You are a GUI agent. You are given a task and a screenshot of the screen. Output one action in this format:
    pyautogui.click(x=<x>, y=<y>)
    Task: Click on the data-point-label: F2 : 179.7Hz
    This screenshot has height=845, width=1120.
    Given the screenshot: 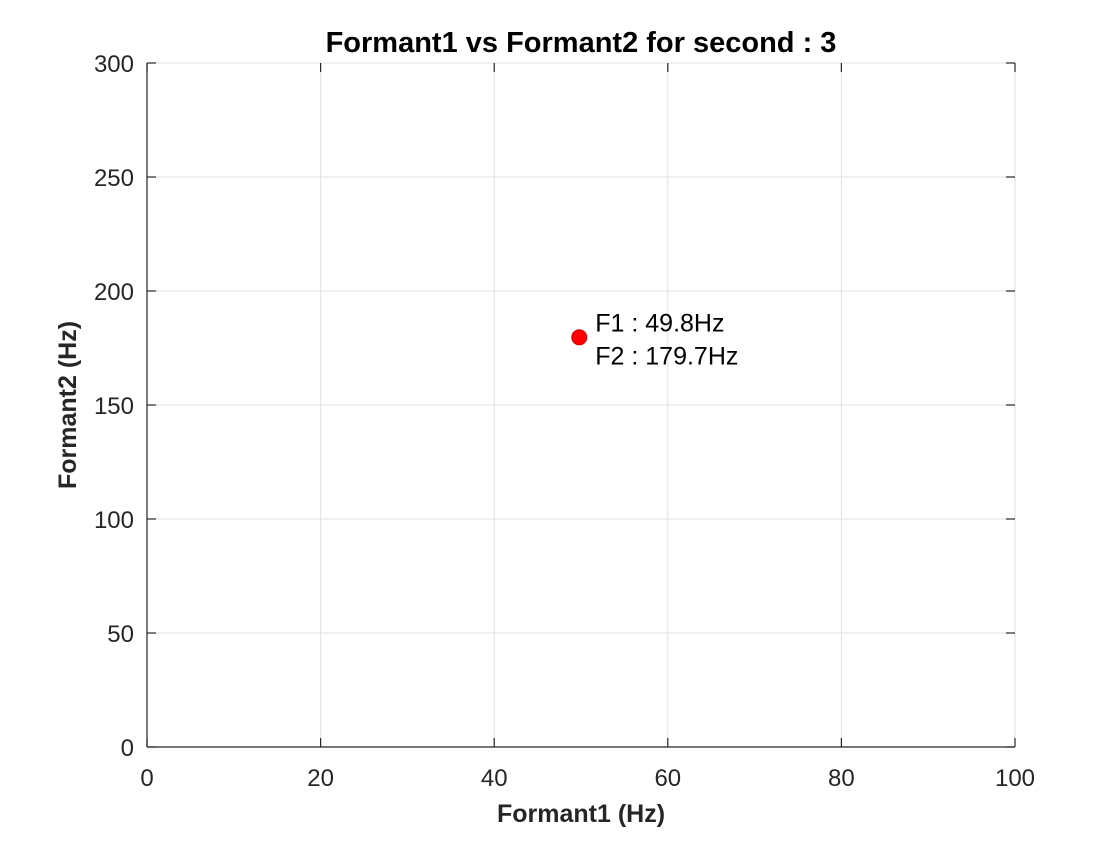 What is the action you would take?
    pyautogui.click(x=666, y=356)
    